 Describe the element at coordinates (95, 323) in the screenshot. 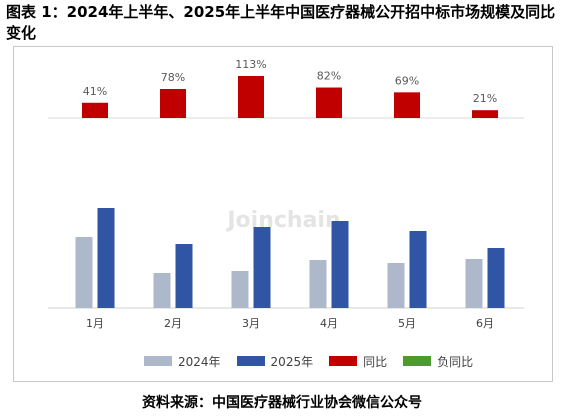

I see `x-tick-label: 1月` at that location.